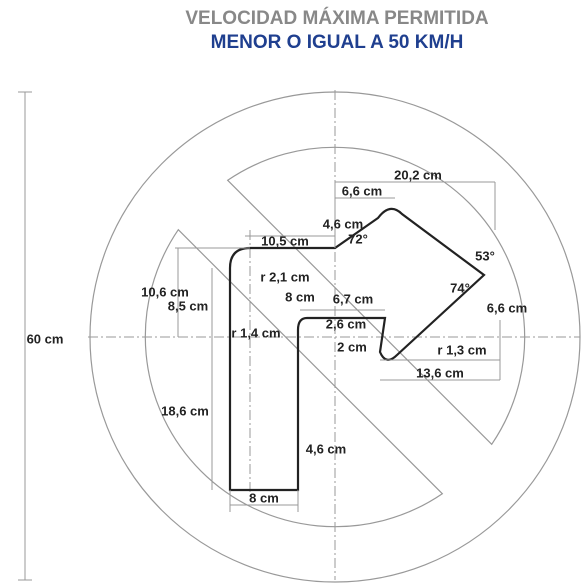 This screenshot has width=581, height=583. What do you see at coordinates (165, 291) in the screenshot?
I see `dimension-label: 10,6 cm` at bounding box center [165, 291].